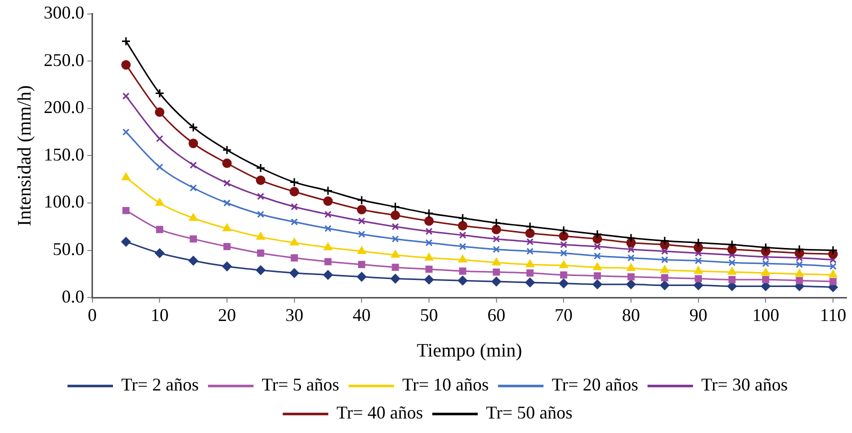 The image size is (852, 433). I want to click on y-tick-label: 150.0, so click(64, 154).